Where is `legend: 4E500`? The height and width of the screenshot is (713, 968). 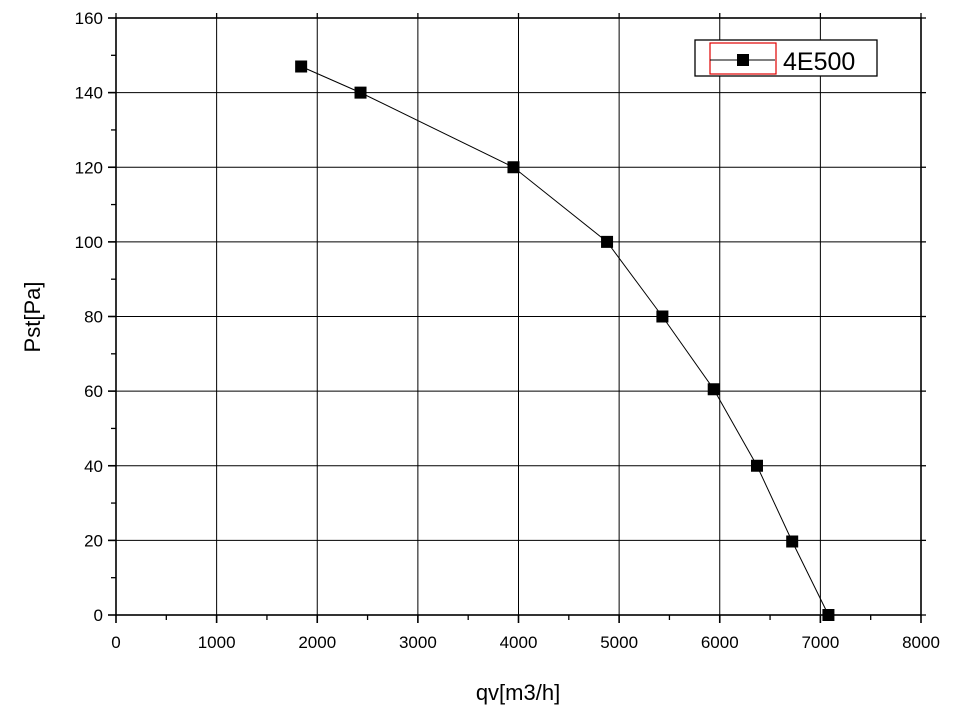
legend: 4E500 is located at coordinates (786, 58).